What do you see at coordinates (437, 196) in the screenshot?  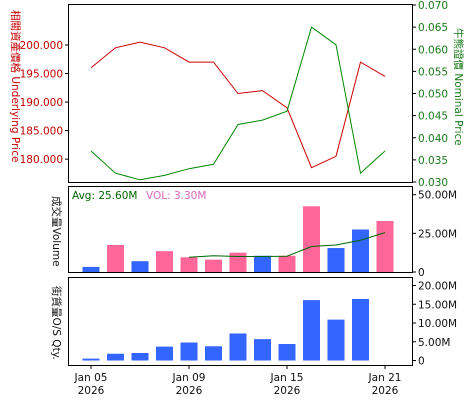 I see `volume-tick-label: 50.00M` at bounding box center [437, 196].